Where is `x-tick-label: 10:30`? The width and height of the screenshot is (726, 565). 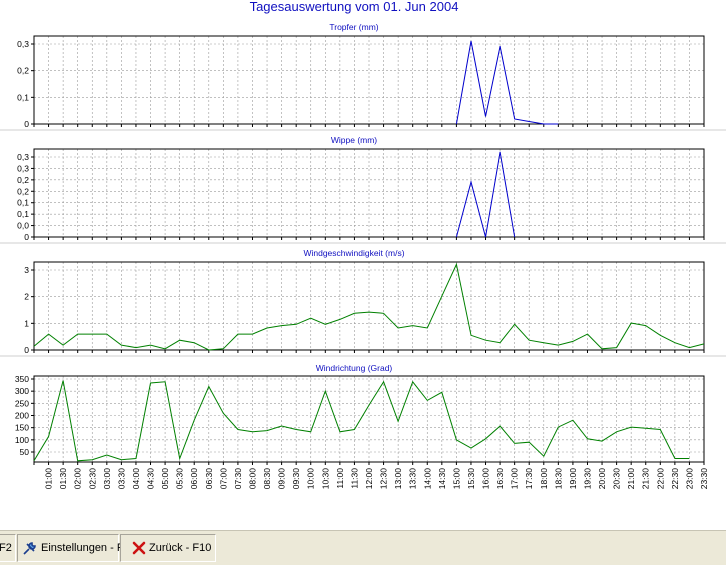 x-tick-label: 10:30 is located at coordinates (325, 479).